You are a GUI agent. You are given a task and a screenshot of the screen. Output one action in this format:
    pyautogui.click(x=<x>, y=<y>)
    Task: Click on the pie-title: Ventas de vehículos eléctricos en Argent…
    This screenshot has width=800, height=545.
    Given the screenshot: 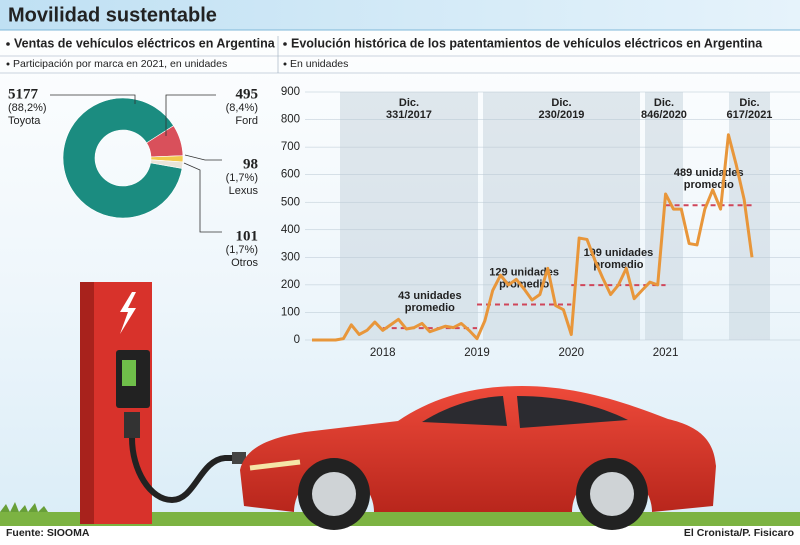 What is the action you would take?
    pyautogui.click(x=145, y=43)
    